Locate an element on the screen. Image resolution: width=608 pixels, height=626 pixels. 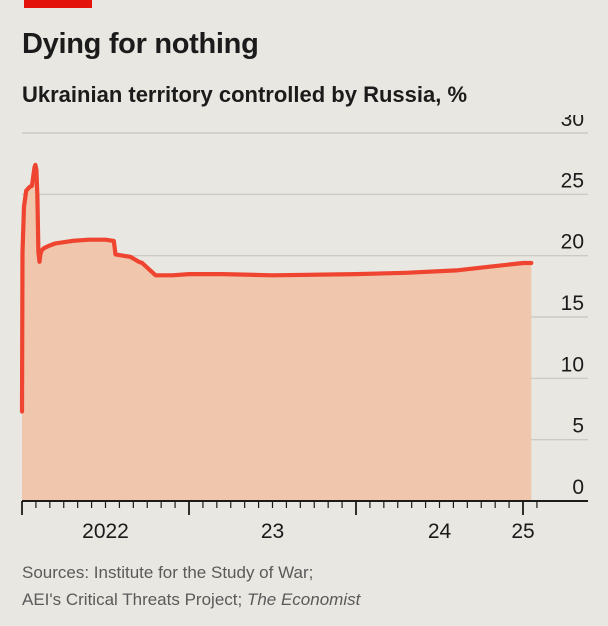
chart-title: Dying for nothing is located at coordinates (140, 44).